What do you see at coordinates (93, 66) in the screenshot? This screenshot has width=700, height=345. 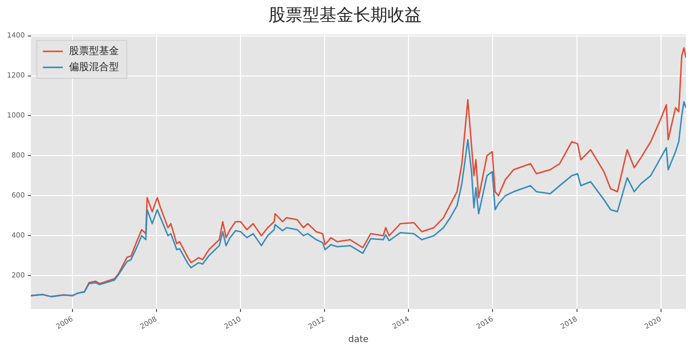 I see `legend-label: 偏股混合型` at bounding box center [93, 66].